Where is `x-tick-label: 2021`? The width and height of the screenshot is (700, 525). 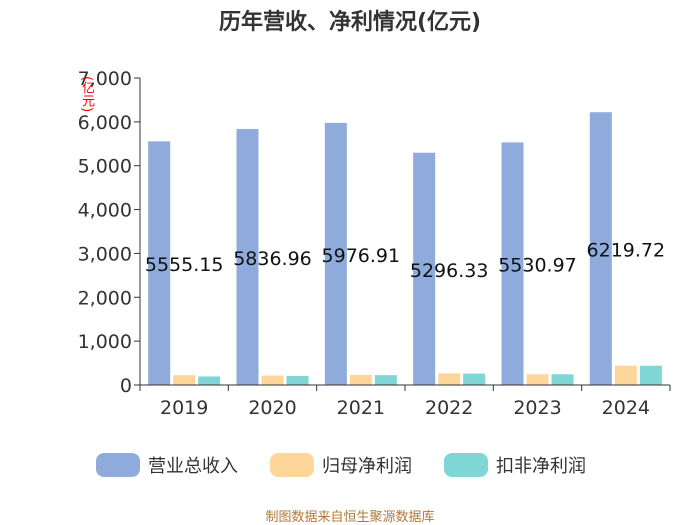
x-tick-label: 2021 is located at coordinates (361, 408).